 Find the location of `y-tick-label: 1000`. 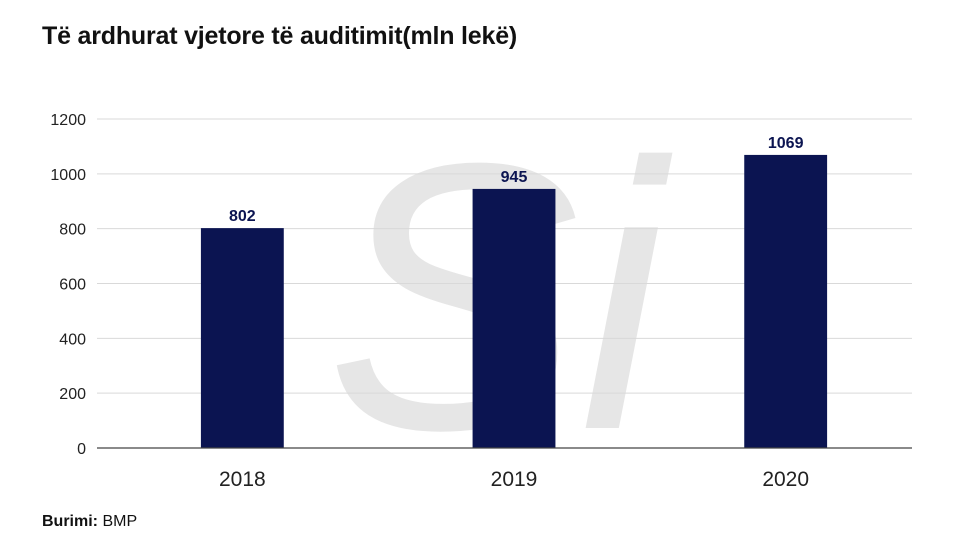

y-tick-label: 1000 is located at coordinates (68, 175).